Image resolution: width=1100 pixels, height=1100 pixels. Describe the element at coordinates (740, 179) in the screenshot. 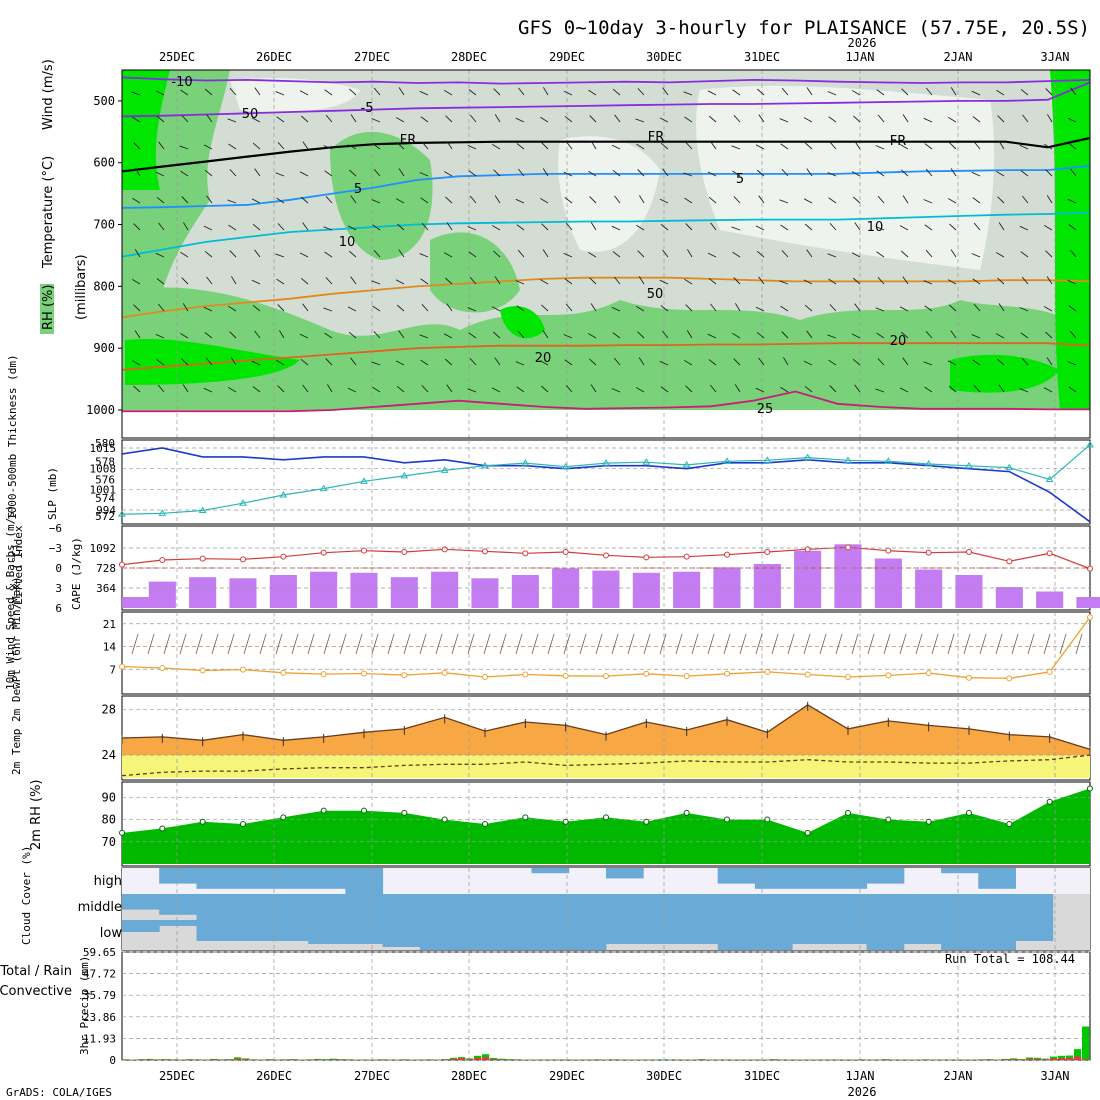

I see `contour-label: 5` at that location.